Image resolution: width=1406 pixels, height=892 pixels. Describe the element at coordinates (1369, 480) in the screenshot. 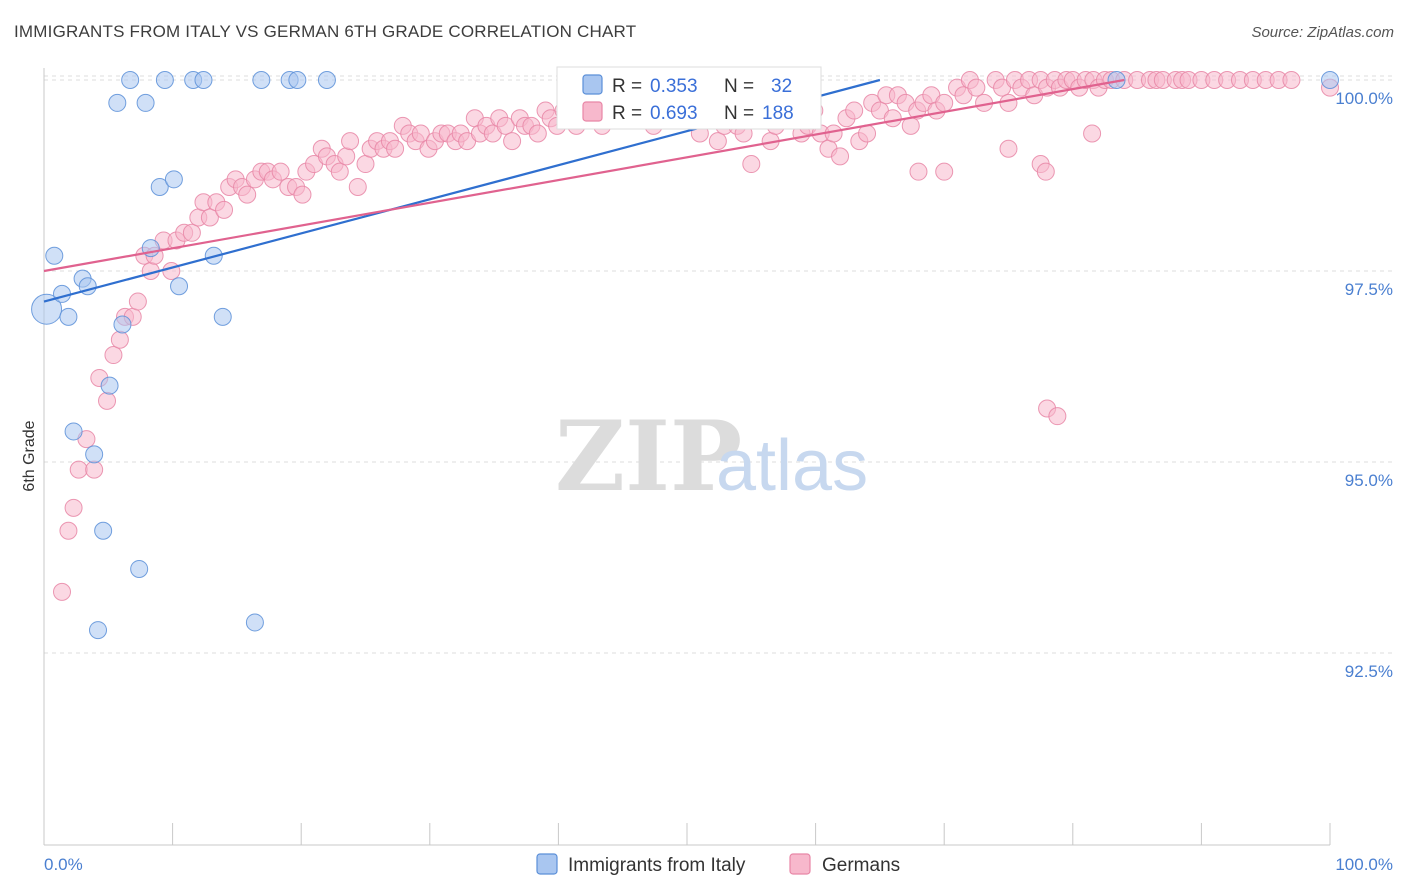

I see `y-tick-label-1: 95.0%` at that location.